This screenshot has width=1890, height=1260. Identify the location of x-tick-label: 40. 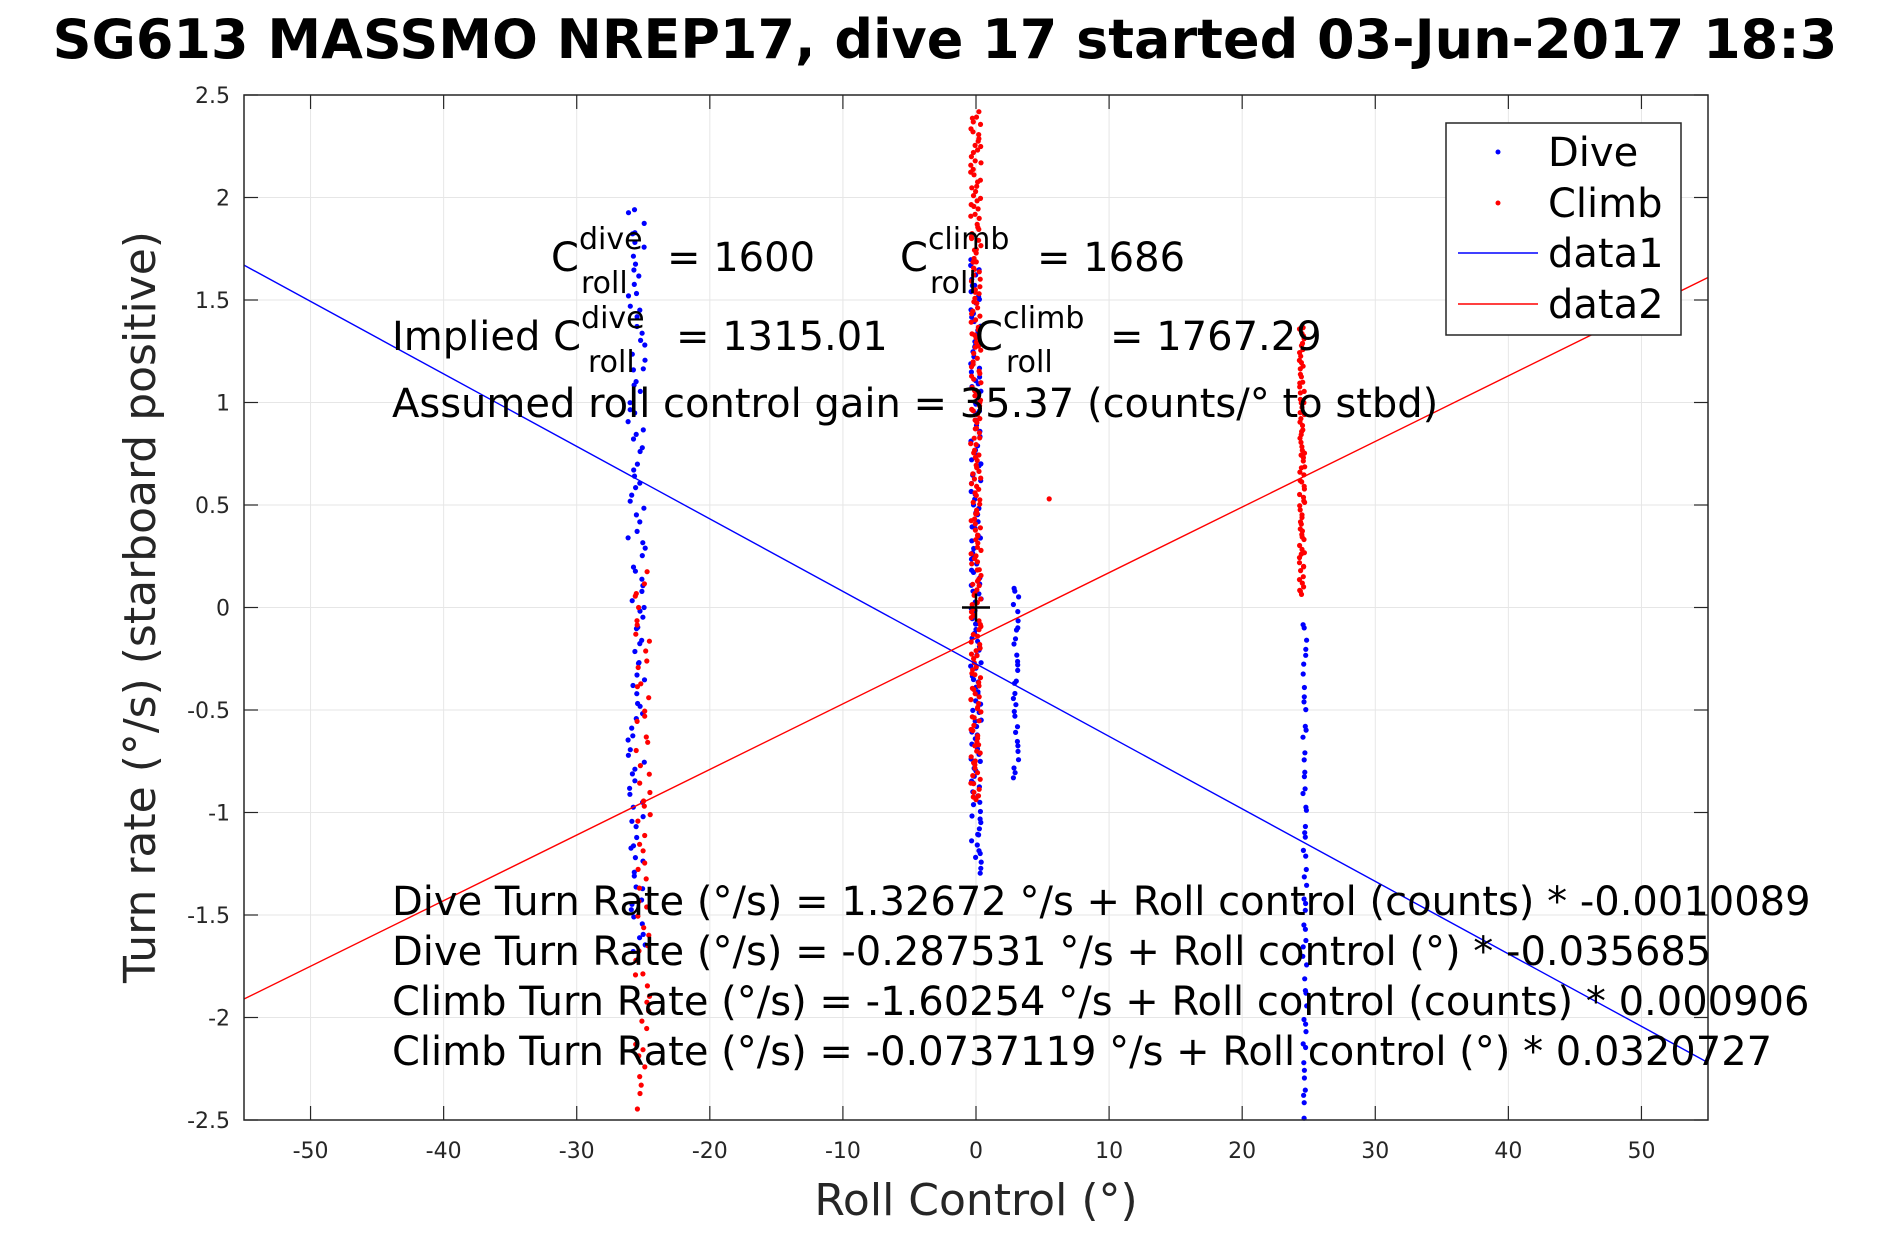
(1508, 1151).